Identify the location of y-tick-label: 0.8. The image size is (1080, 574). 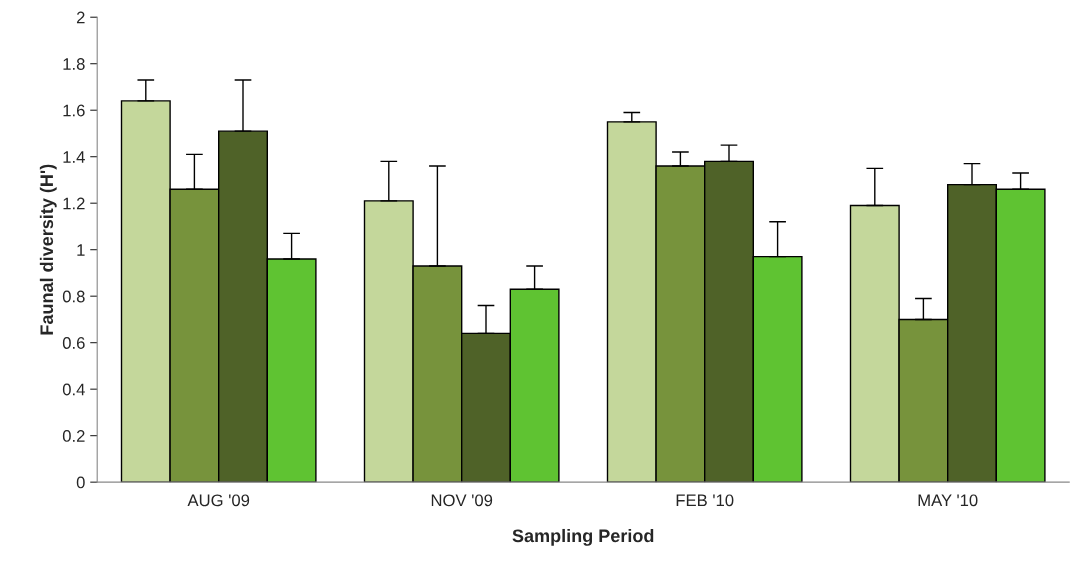
(73, 296).